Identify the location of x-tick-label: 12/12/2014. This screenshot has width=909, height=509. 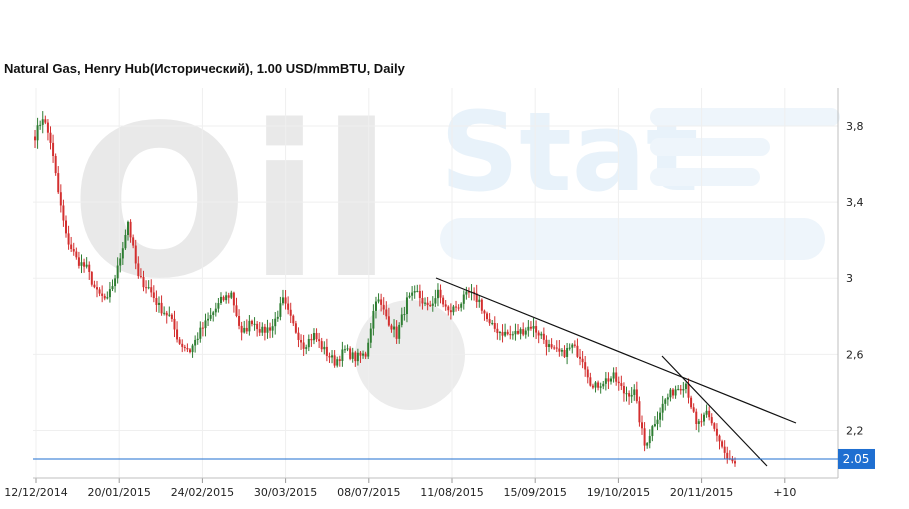
(35, 492).